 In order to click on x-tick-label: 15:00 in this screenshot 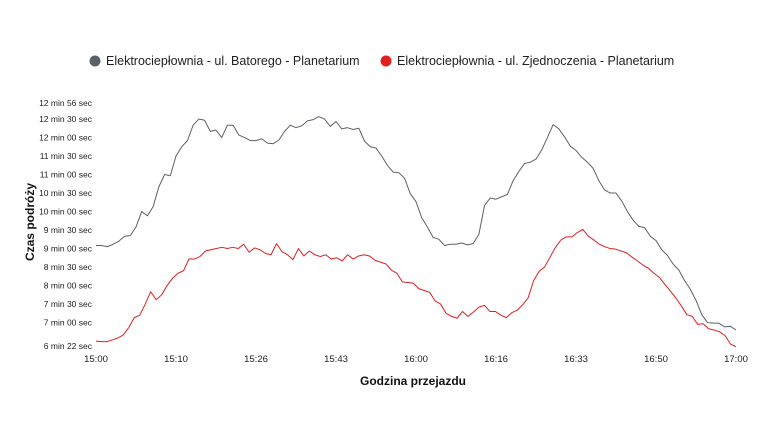, I will do `click(96, 359)`.